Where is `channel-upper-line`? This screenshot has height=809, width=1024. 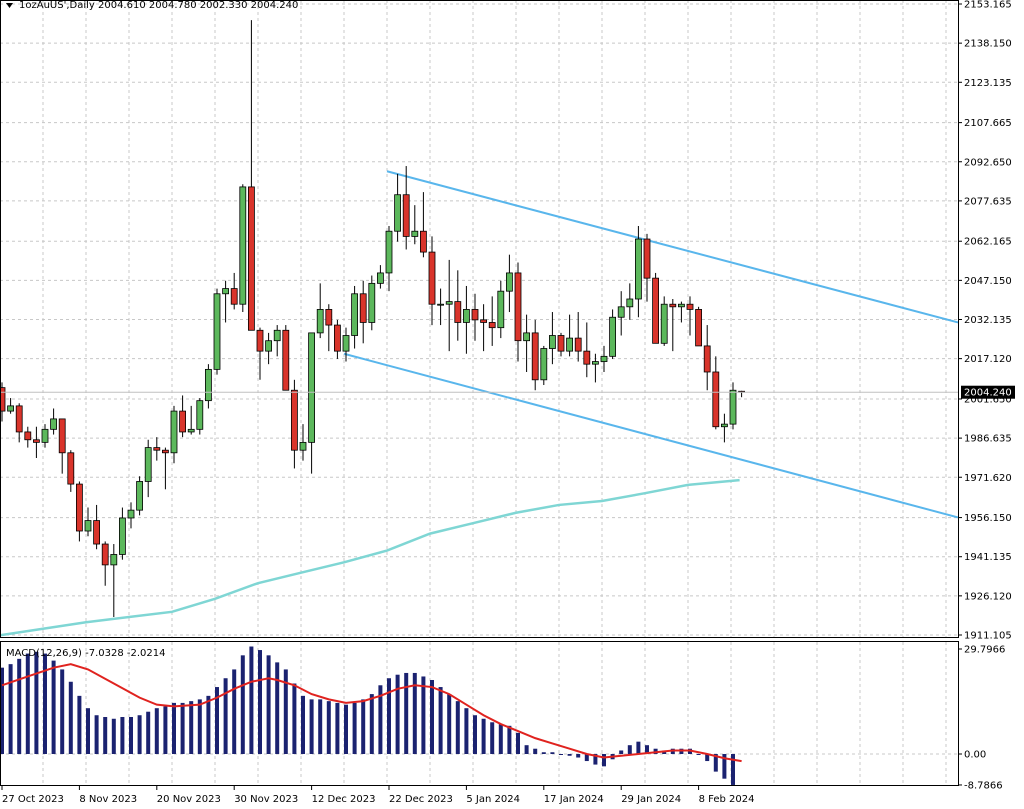 channel-upper-line is located at coordinates (672, 247).